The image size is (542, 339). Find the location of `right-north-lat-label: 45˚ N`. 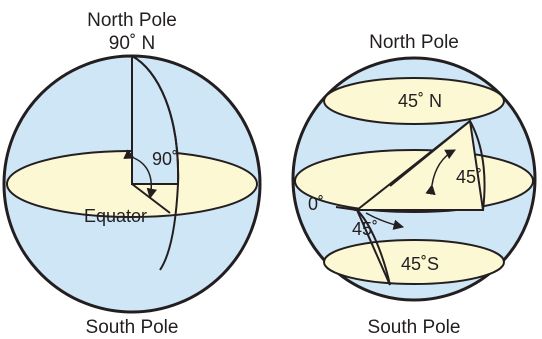

right-north-lat-label: 45˚ N is located at coordinates (420, 101).